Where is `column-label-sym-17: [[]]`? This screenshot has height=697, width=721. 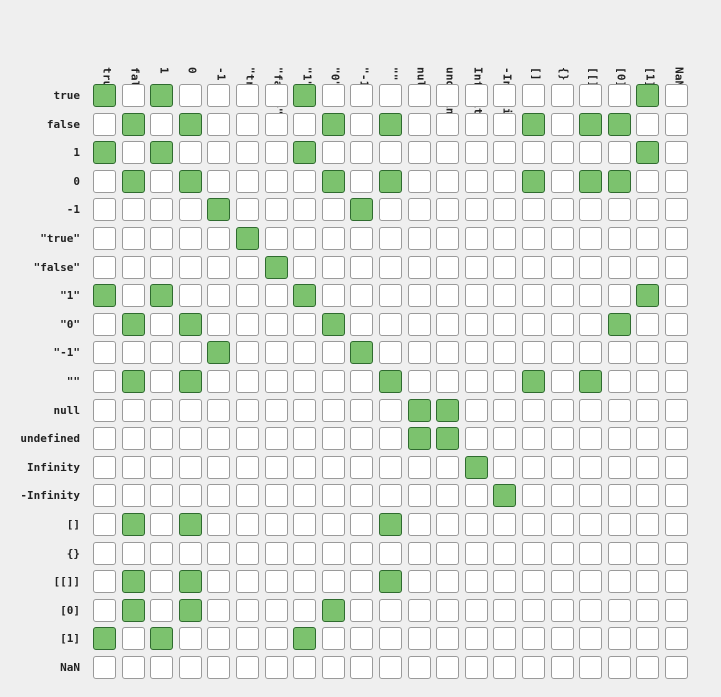
column-label-sym-17: [[]] is located at coordinates (592, 47).